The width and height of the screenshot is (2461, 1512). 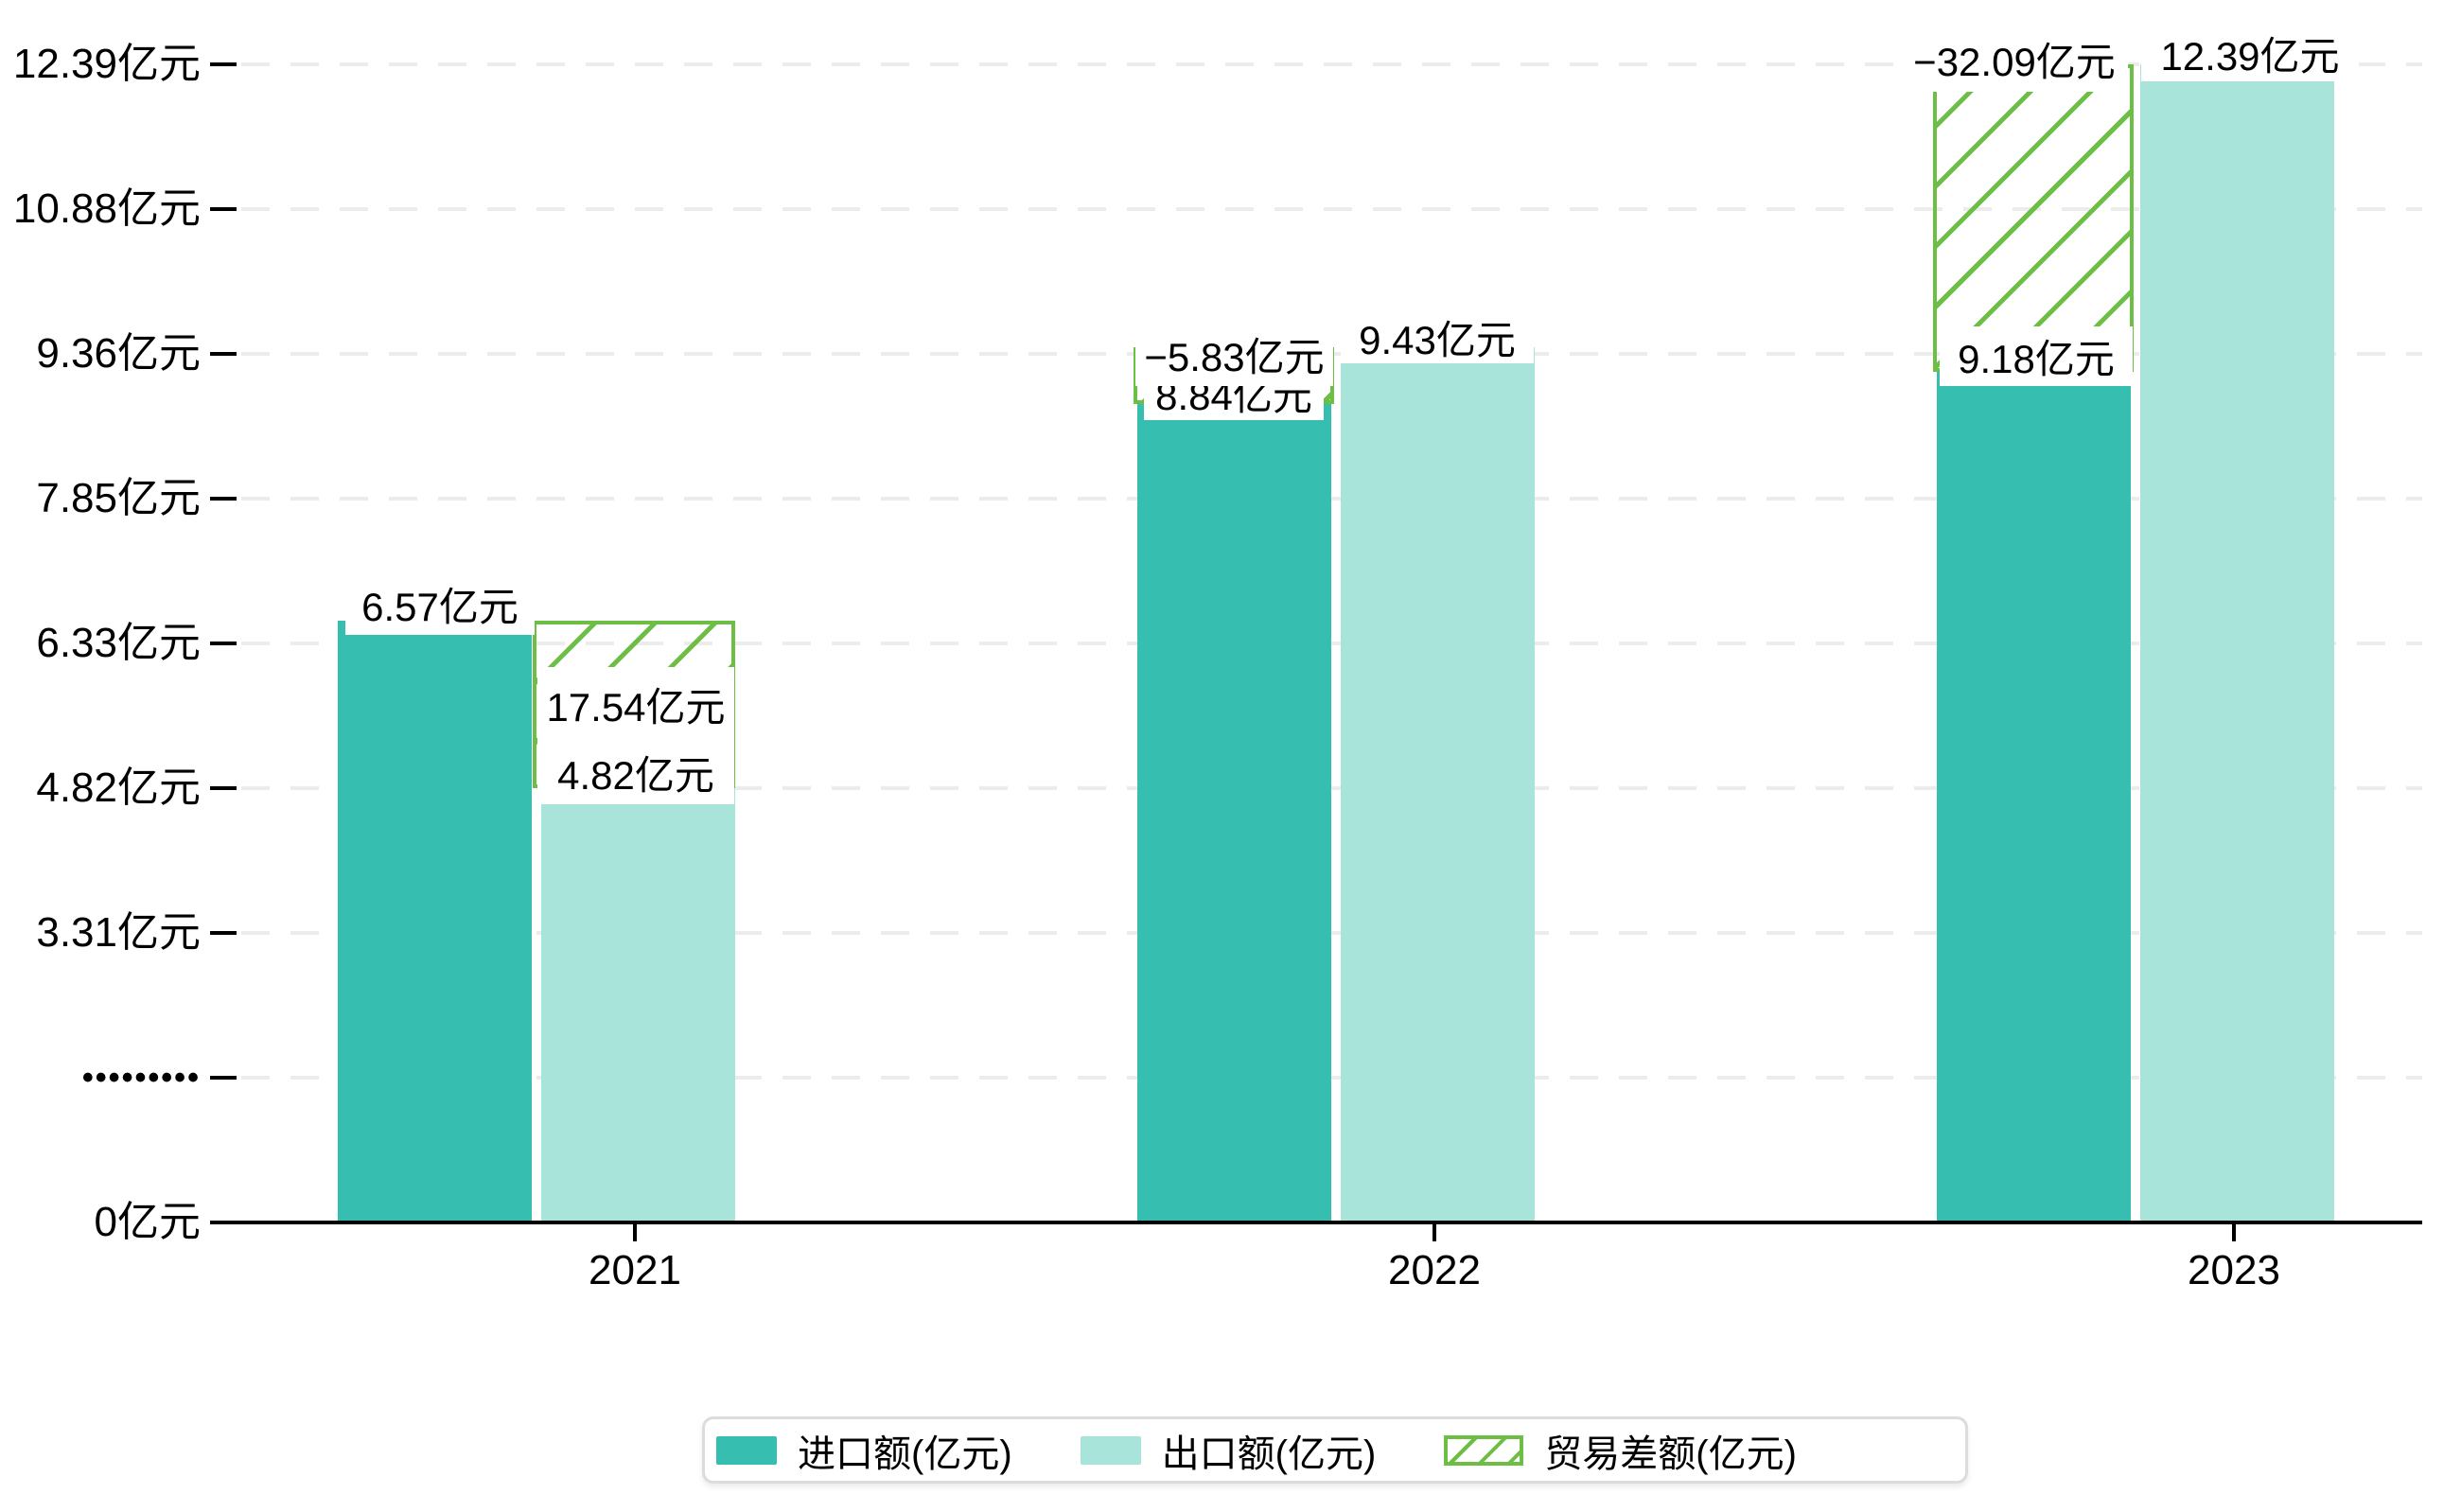 I want to click on export-swatch-icon, so click(x=1110, y=1450).